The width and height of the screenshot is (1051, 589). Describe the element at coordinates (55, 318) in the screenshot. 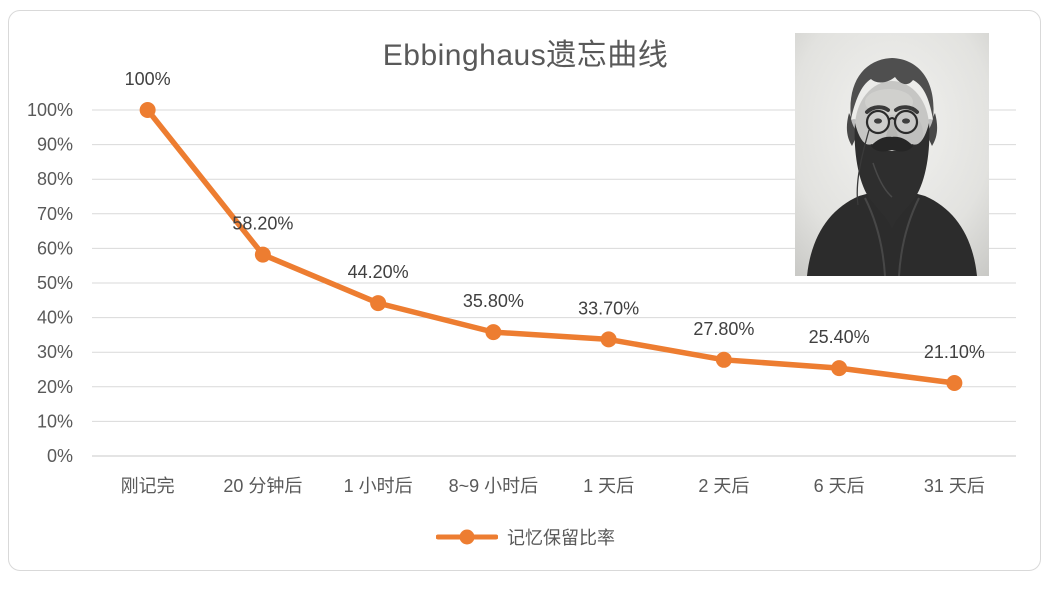

I see `y-axis-tick-label: 40%` at that location.